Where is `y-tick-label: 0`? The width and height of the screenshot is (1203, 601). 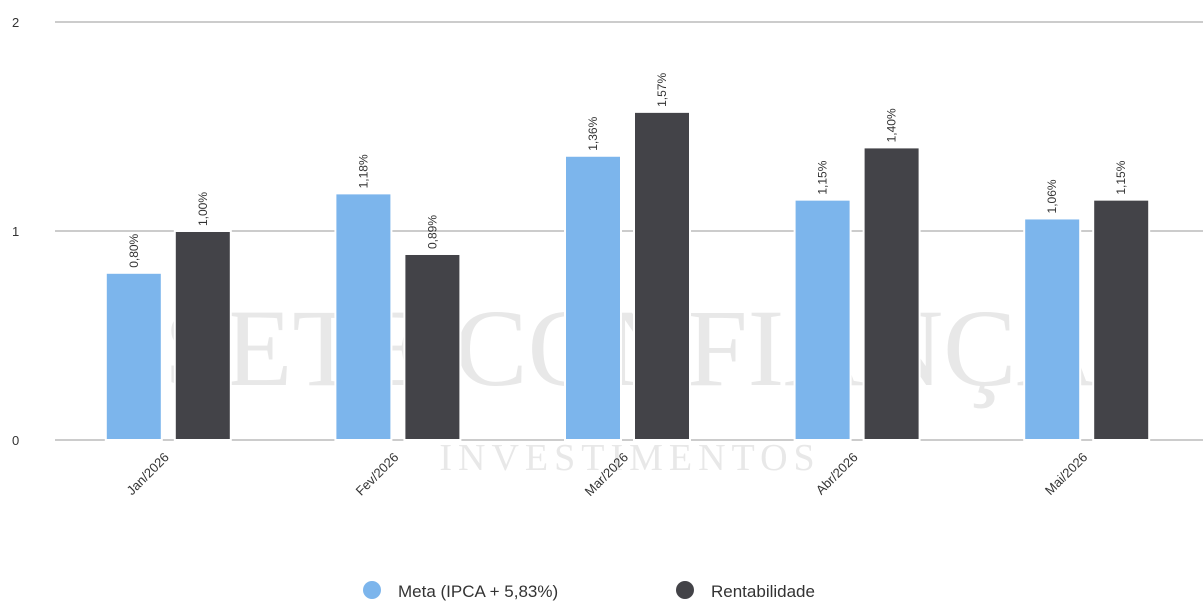
y-tick-label: 0 is located at coordinates (15, 440).